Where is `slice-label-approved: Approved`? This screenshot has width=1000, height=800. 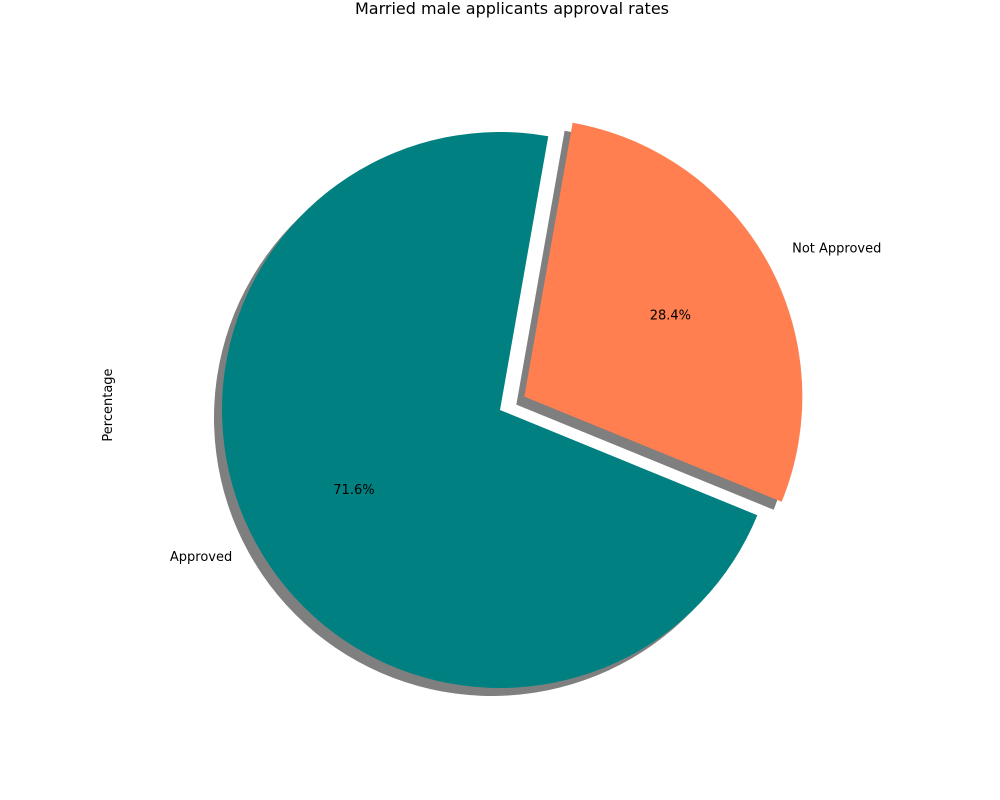 slice-label-approved: Approved is located at coordinates (201, 557).